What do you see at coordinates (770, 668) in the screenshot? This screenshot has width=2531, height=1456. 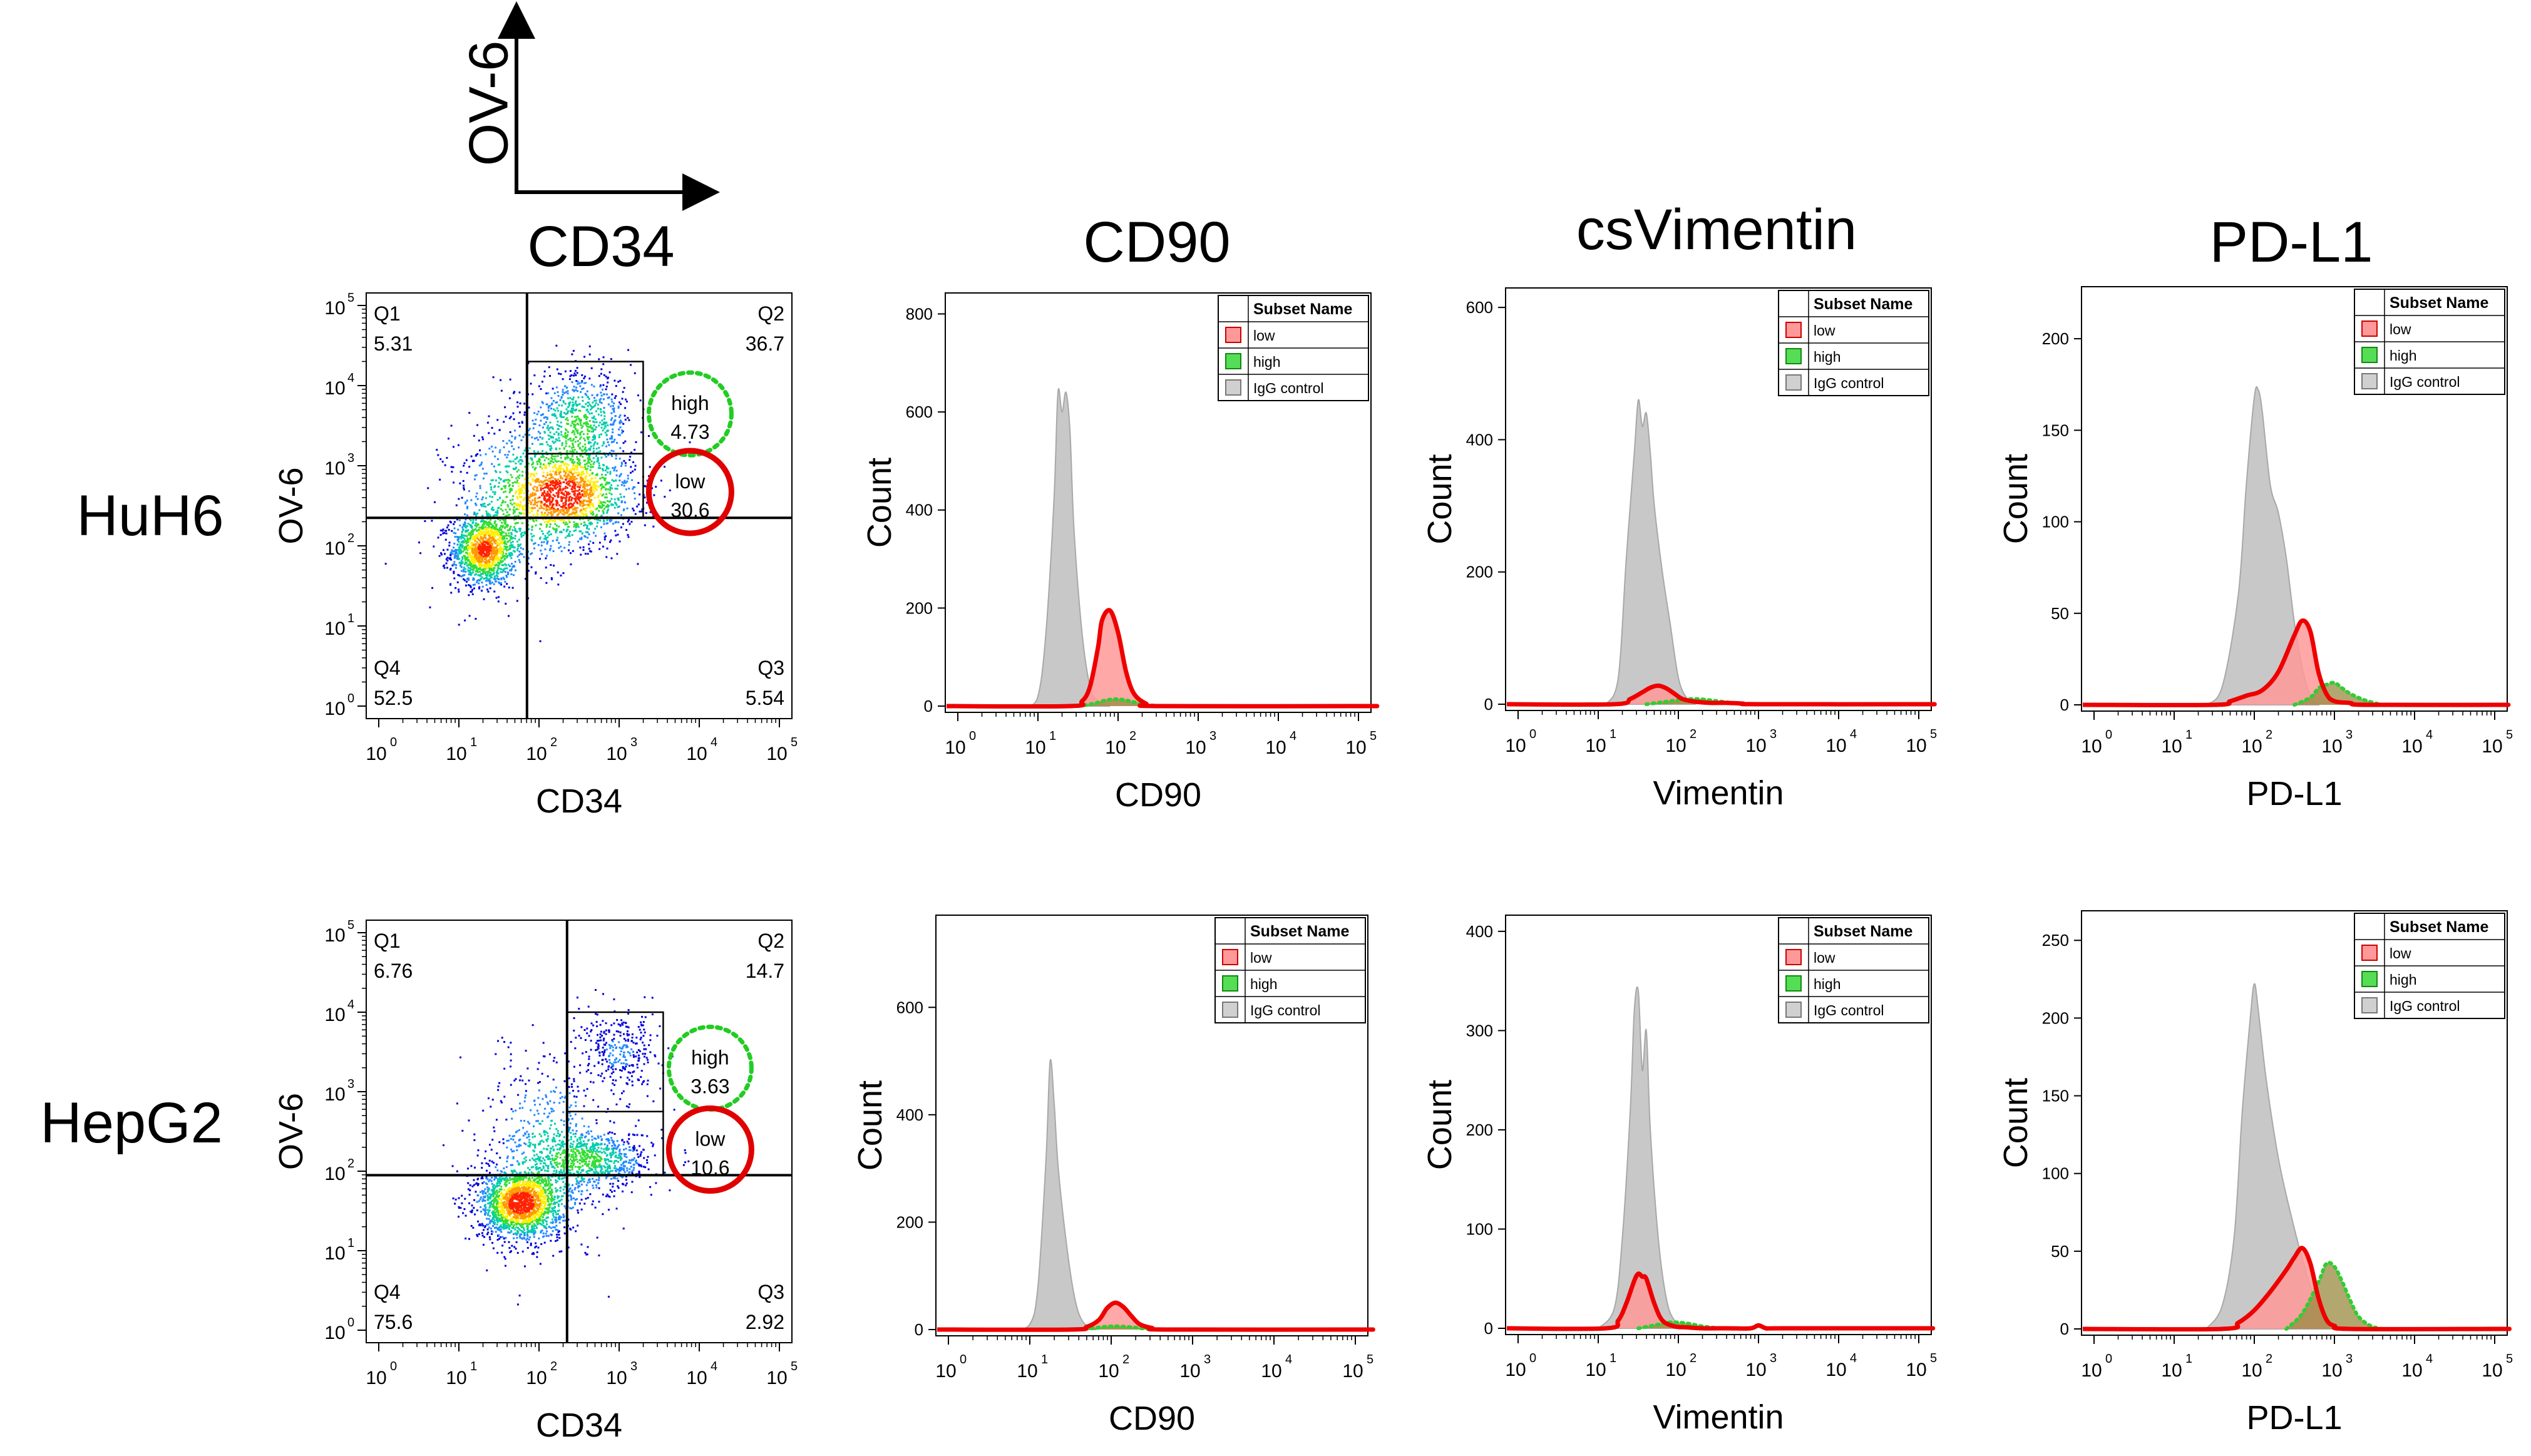 I see `q3-label: Q3` at bounding box center [770, 668].